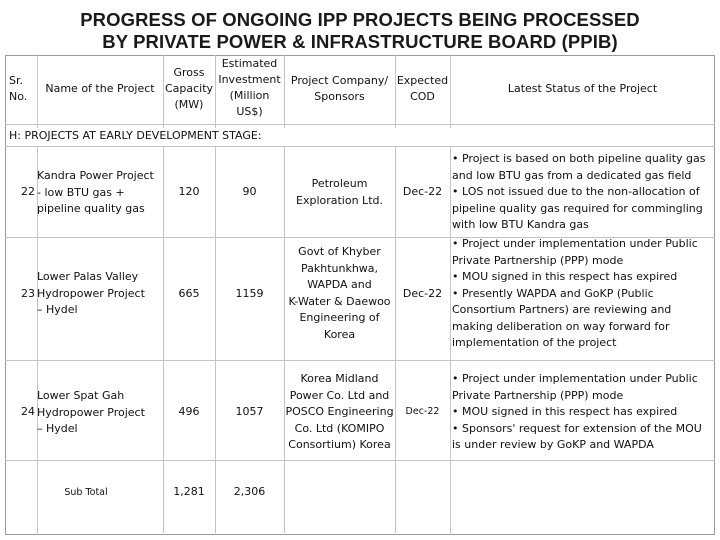 This screenshot has width=720, height=540. Describe the element at coordinates (189, 491) in the screenshot. I see `subtotal-capacity: 1,281` at that location.